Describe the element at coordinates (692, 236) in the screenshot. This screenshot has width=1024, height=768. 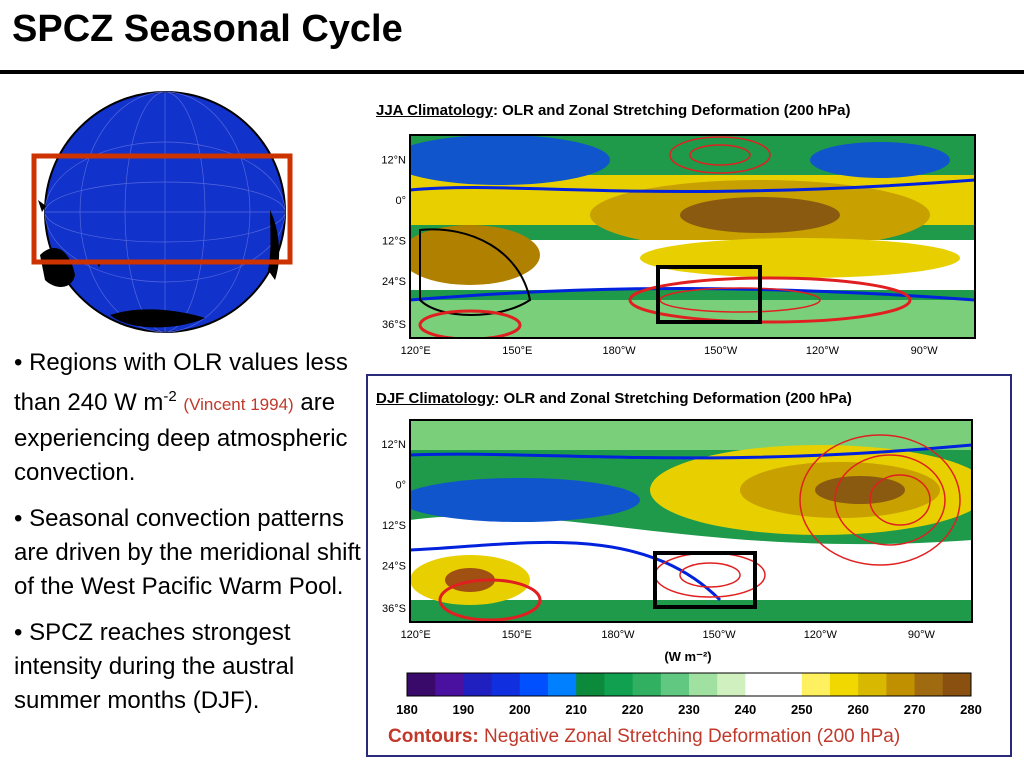
I see `jja-map` at that location.